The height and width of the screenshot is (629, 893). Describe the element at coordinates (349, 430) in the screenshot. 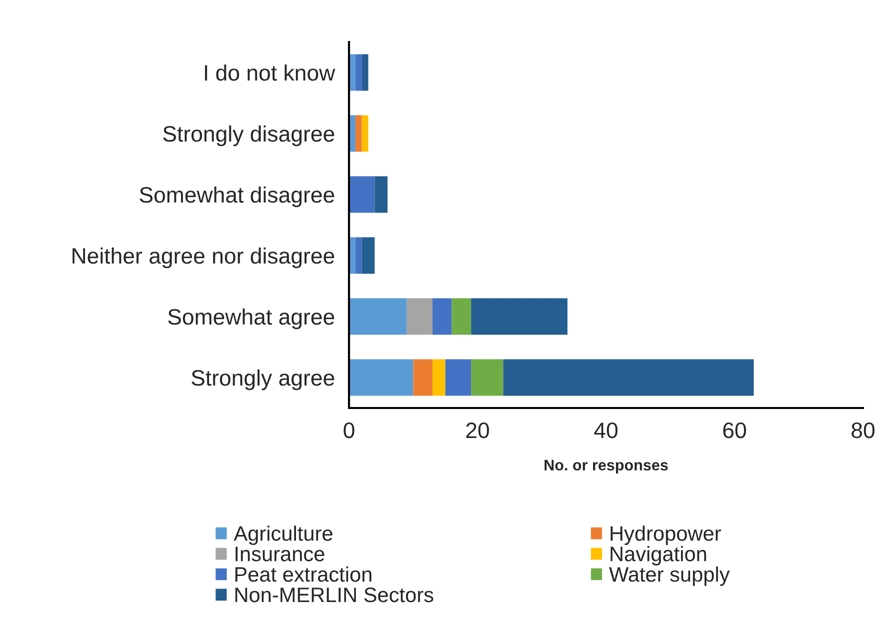

I see `x-tick-label: 0` at that location.